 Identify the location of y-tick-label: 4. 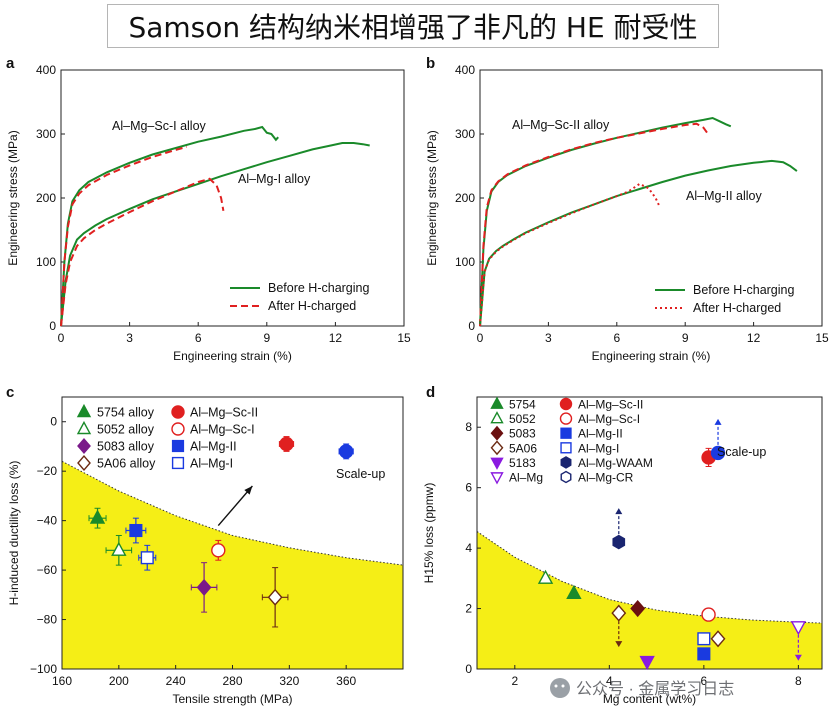
(468, 548).